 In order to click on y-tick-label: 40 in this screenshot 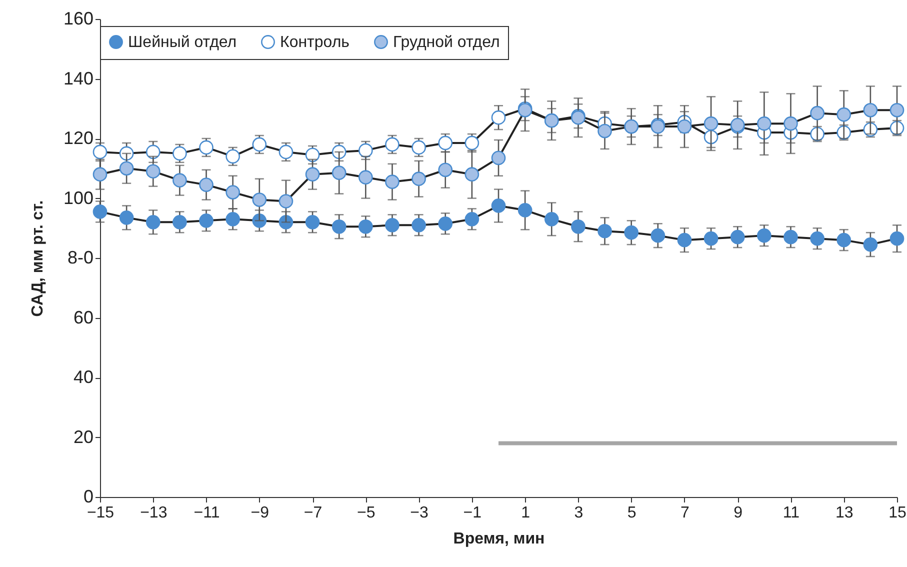, I will do `click(83, 377)`.